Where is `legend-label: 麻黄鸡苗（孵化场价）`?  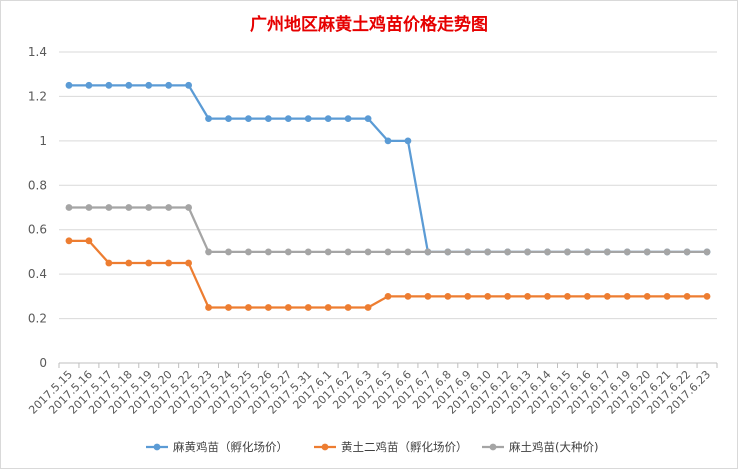 legend-label: 麻黄鸡苗（孵化场价） is located at coordinates (230, 447).